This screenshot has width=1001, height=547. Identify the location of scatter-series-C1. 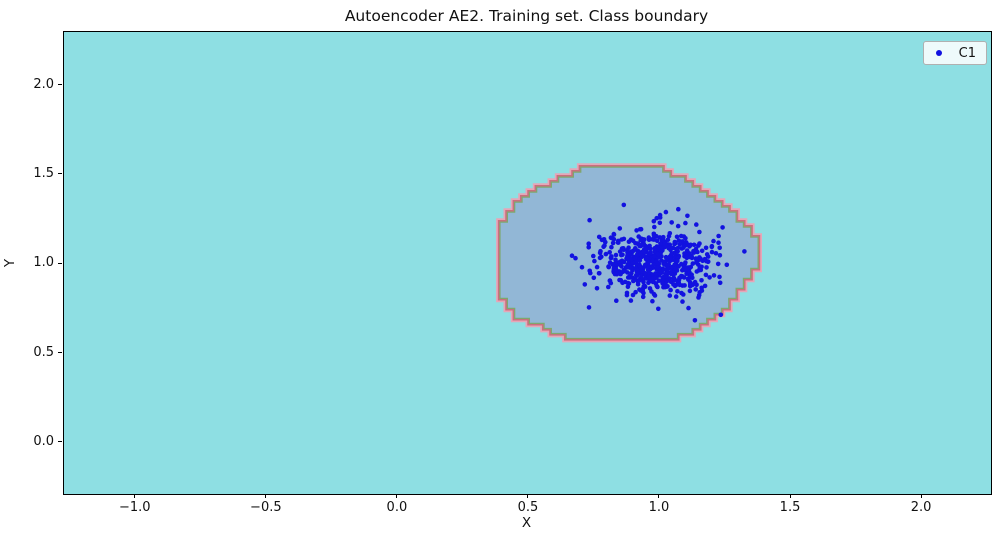
(658, 262).